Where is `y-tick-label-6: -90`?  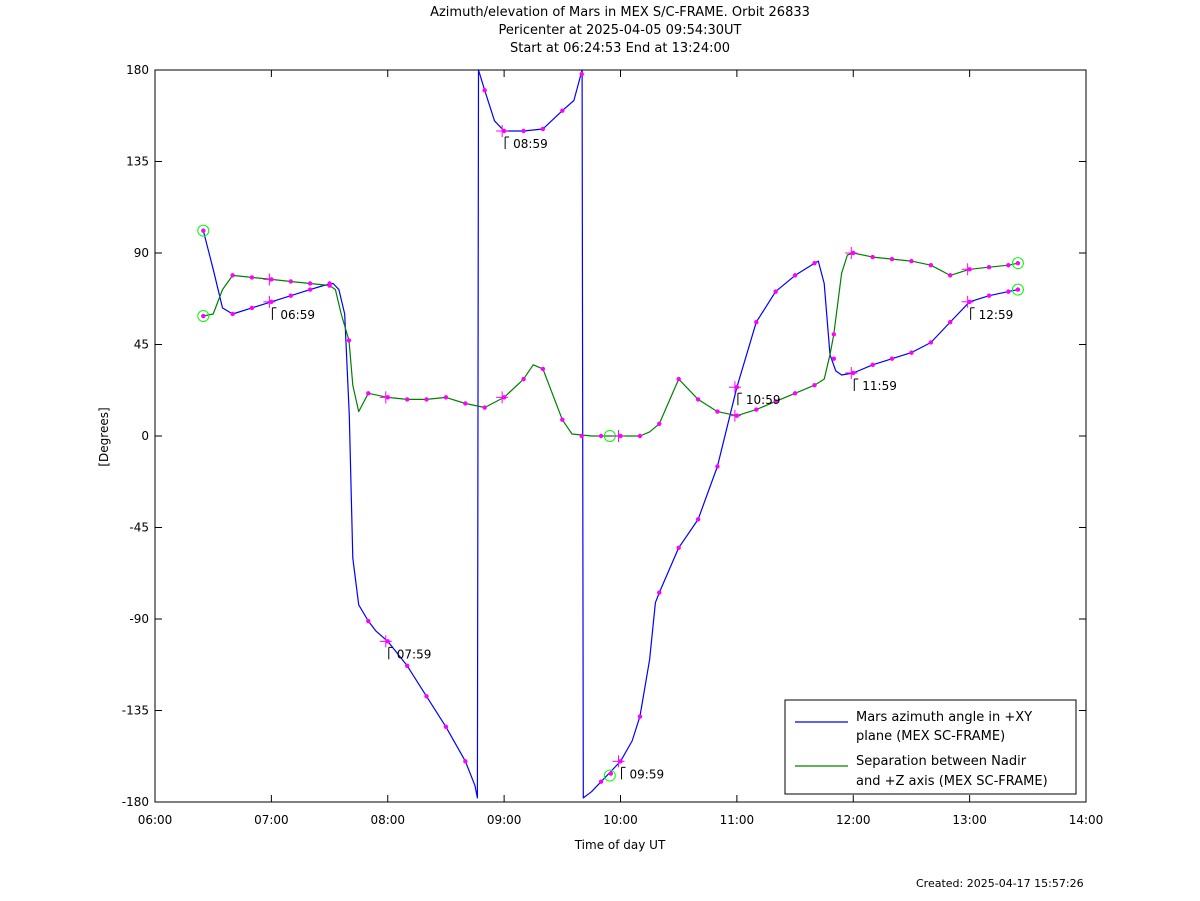 y-tick-label-6: -90 is located at coordinates (139, 619).